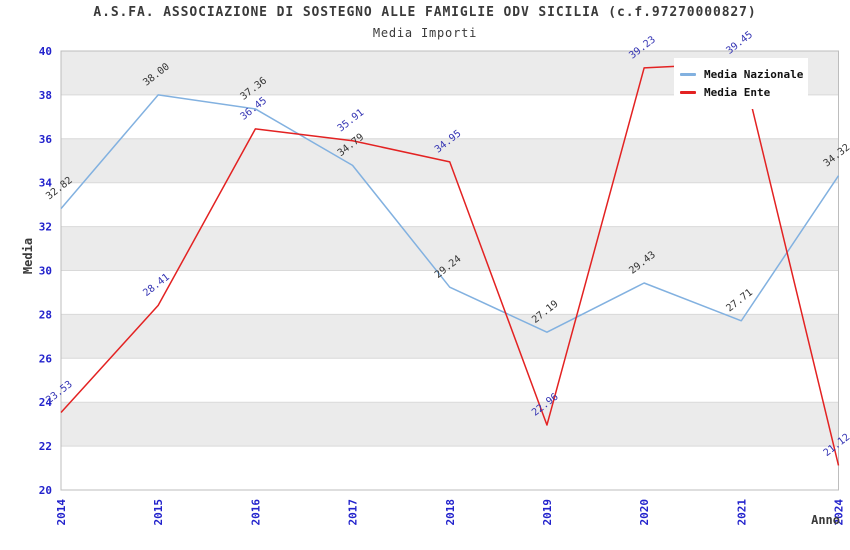  What do you see at coordinates (46, 183) in the screenshot?
I see `y-tick-label: 34` at bounding box center [46, 183].